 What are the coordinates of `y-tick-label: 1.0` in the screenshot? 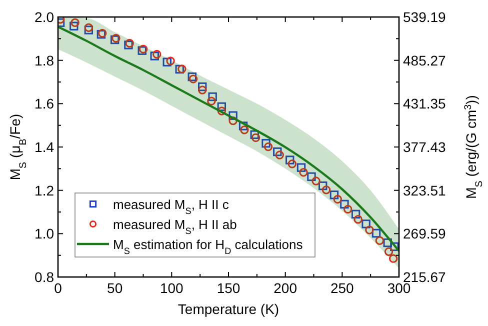 It's located at (44, 234).